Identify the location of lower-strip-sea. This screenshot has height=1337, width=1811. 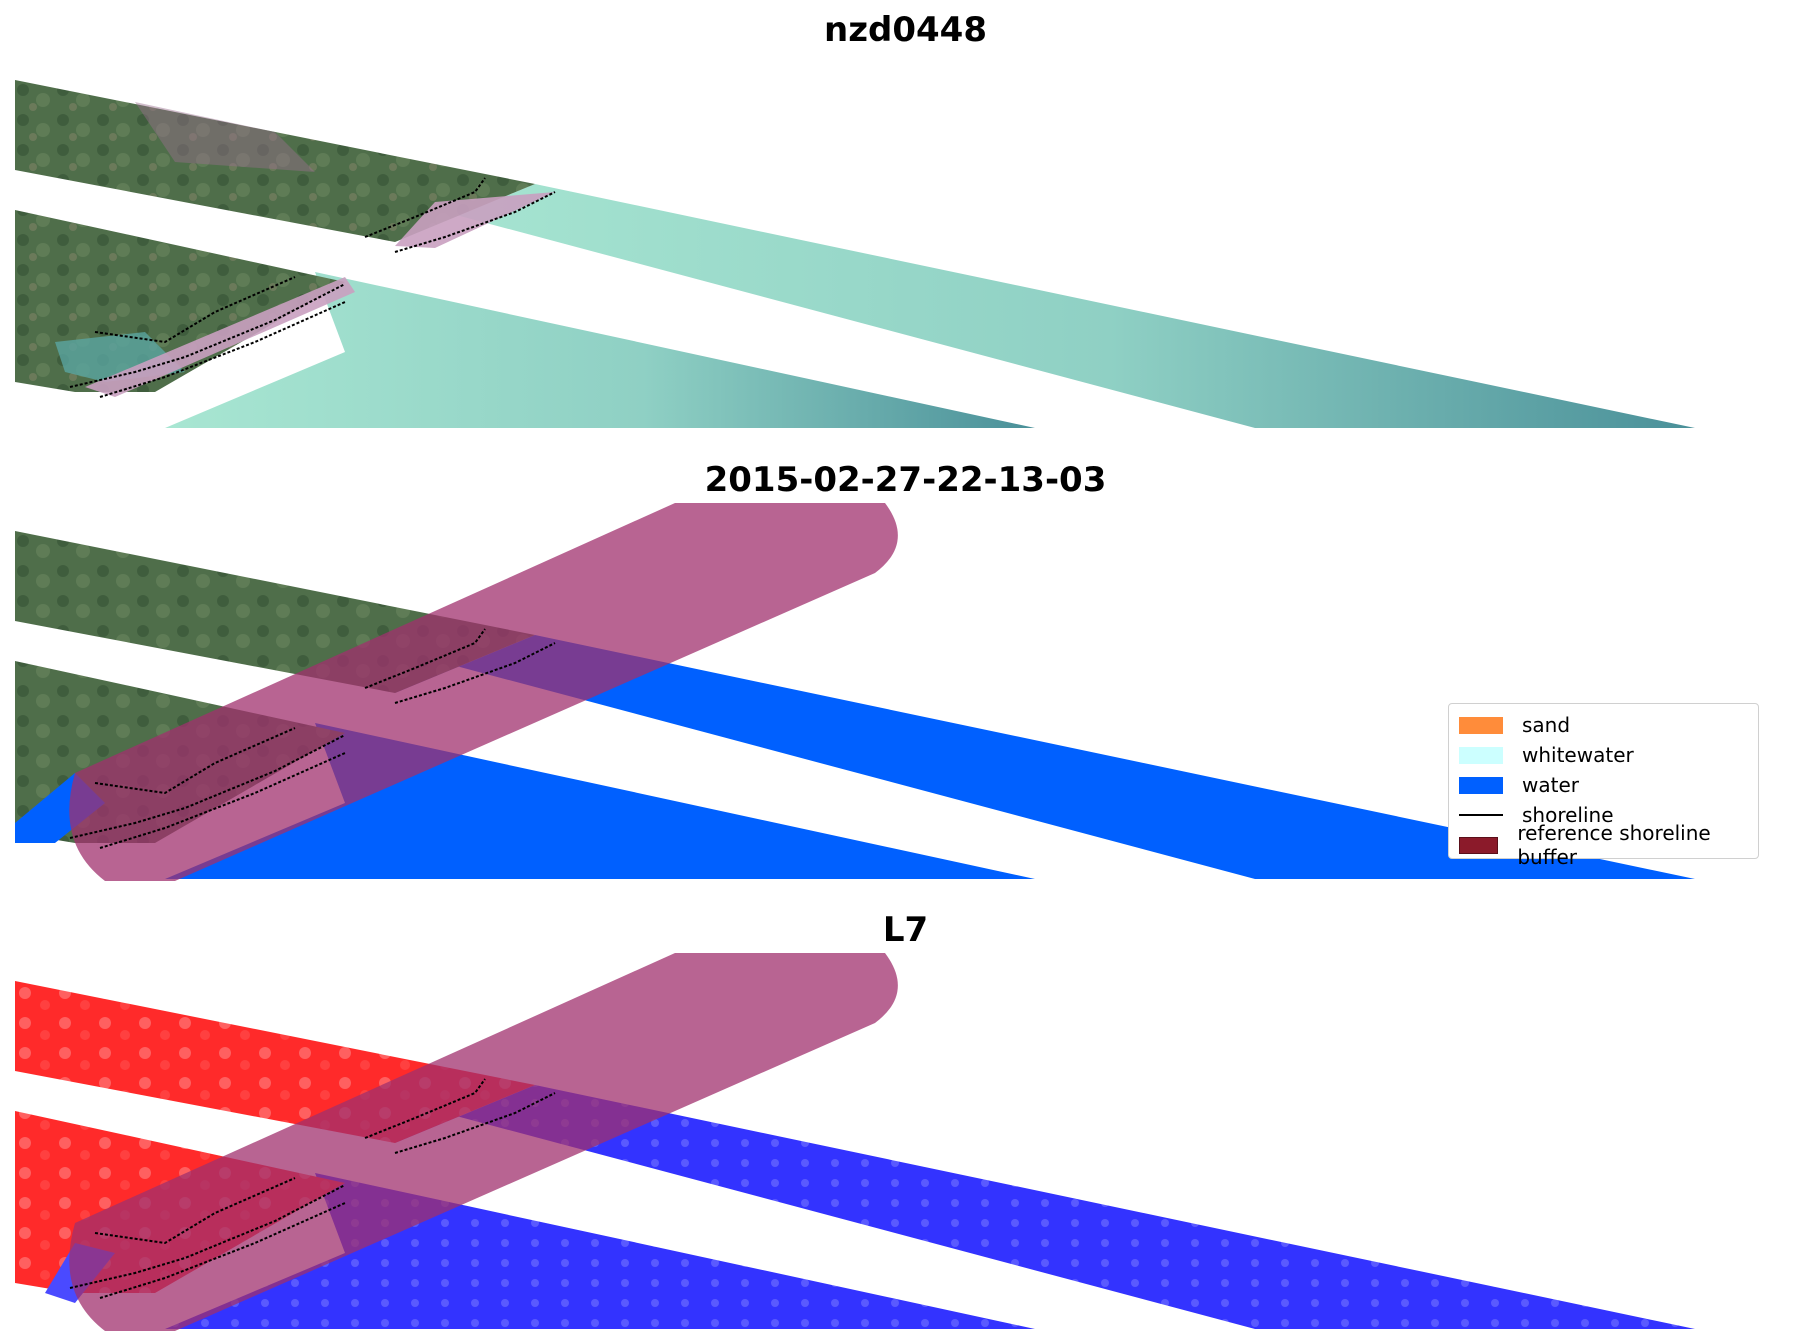
(600, 350).